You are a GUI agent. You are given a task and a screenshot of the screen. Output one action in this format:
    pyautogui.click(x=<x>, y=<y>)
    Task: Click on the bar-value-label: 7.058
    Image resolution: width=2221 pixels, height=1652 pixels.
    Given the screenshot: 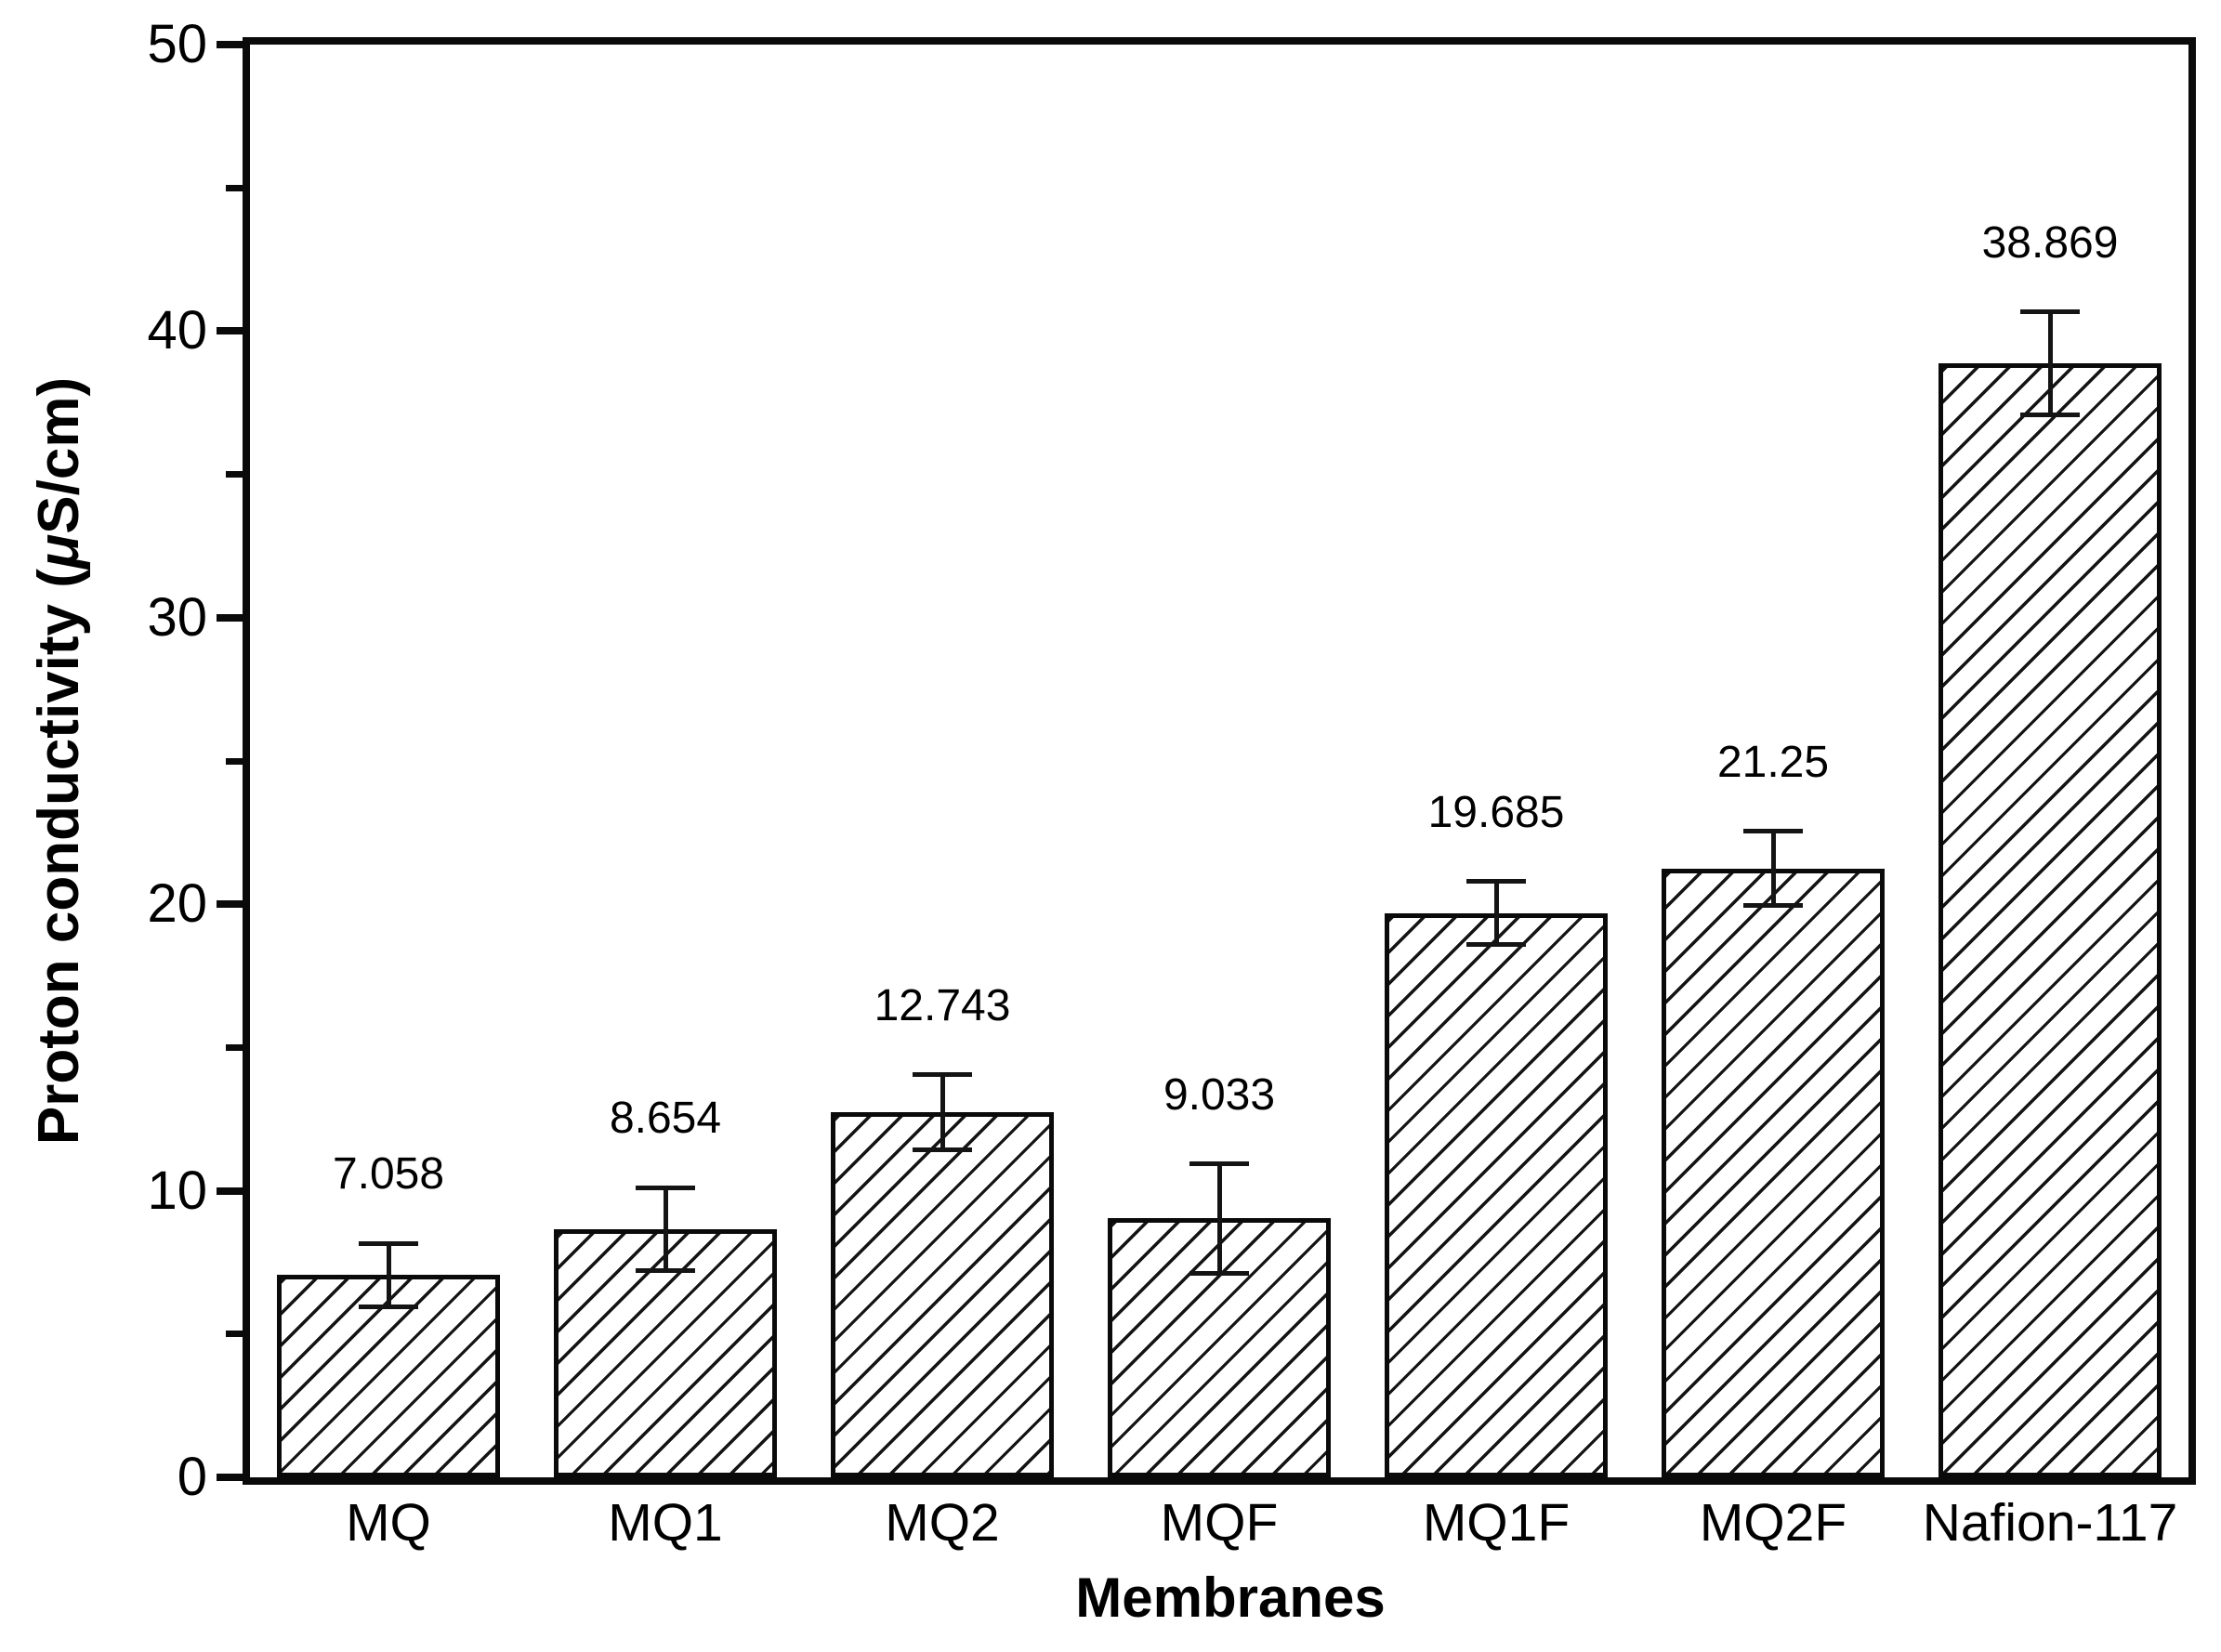 What is the action you would take?
    pyautogui.click(x=388, y=1175)
    